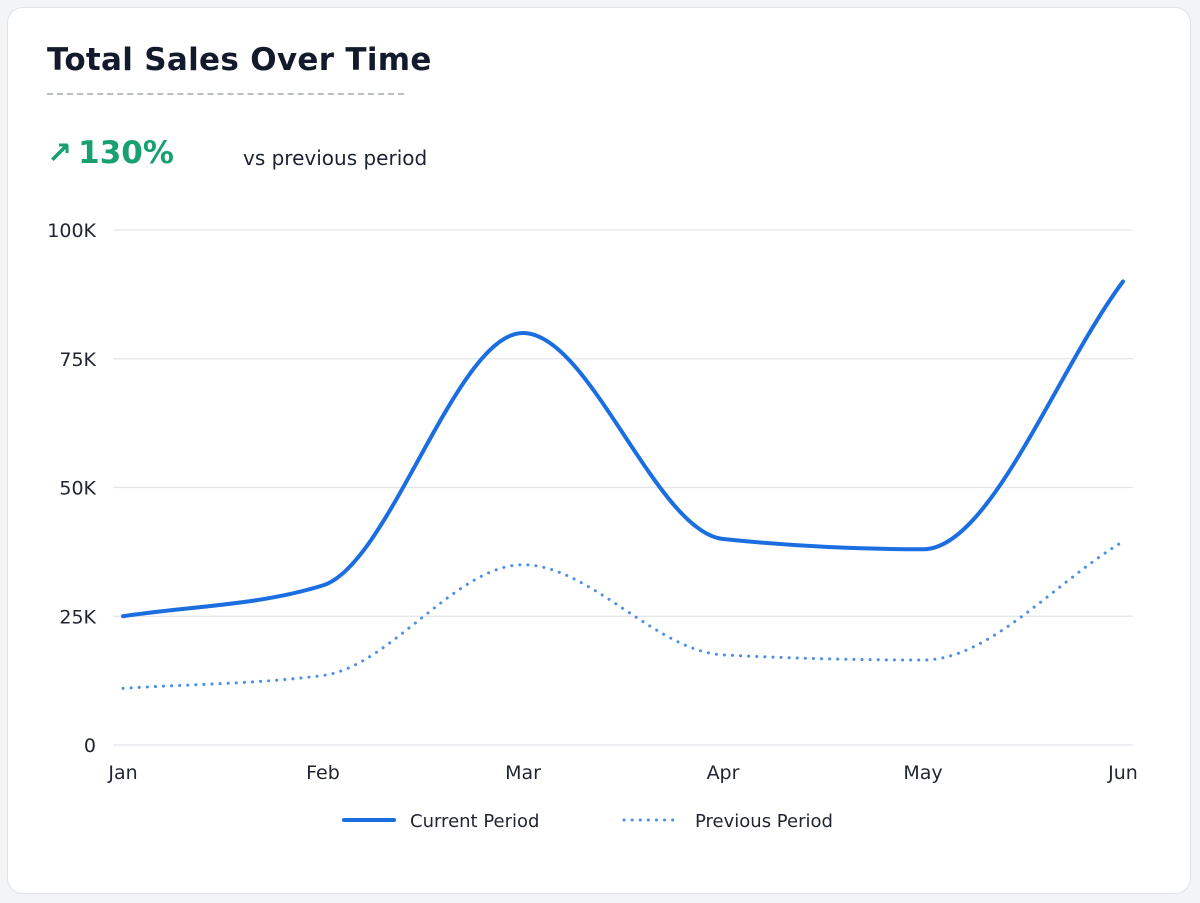 This screenshot has height=903, width=1200. What do you see at coordinates (77, 360) in the screenshot?
I see `y-tick-label: 75K` at bounding box center [77, 360].